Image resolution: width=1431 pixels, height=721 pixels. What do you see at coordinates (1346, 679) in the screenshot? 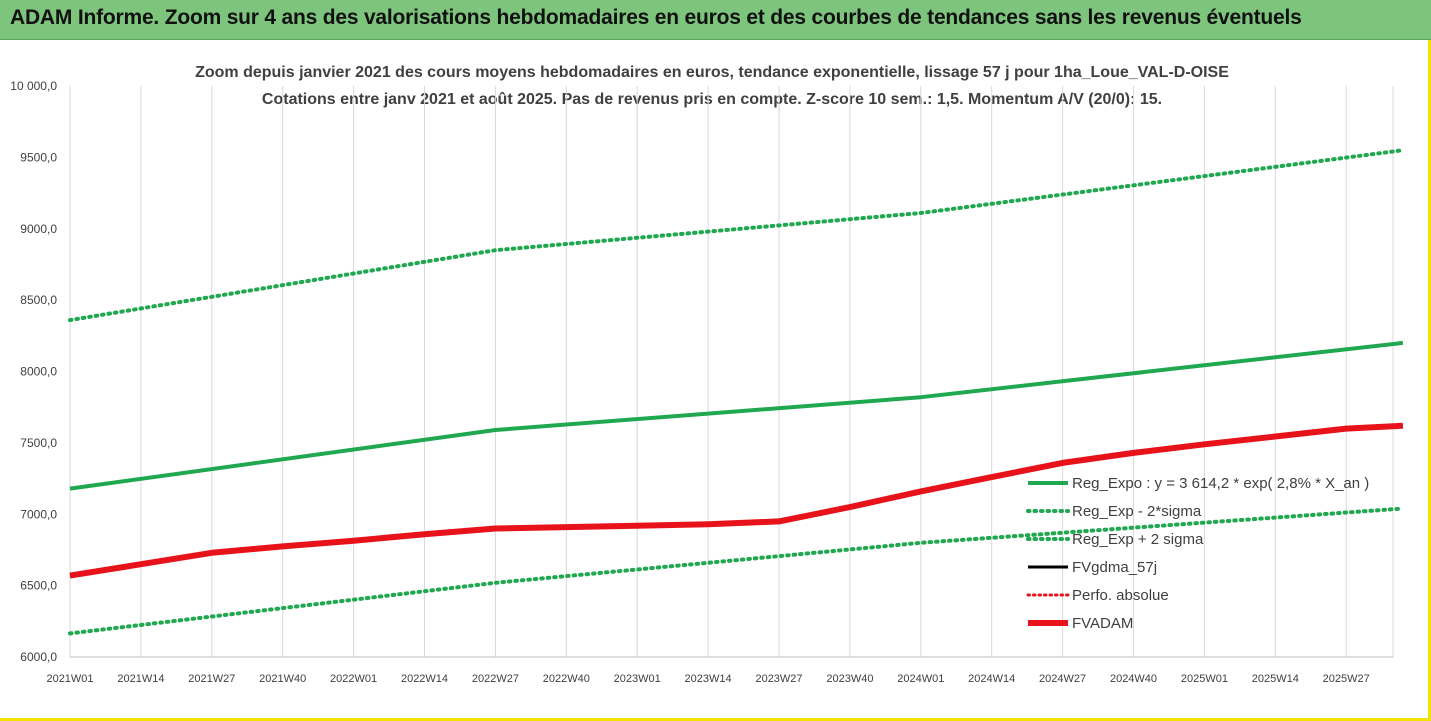
I see `x-tick-label: 2025W27` at bounding box center [1346, 679].